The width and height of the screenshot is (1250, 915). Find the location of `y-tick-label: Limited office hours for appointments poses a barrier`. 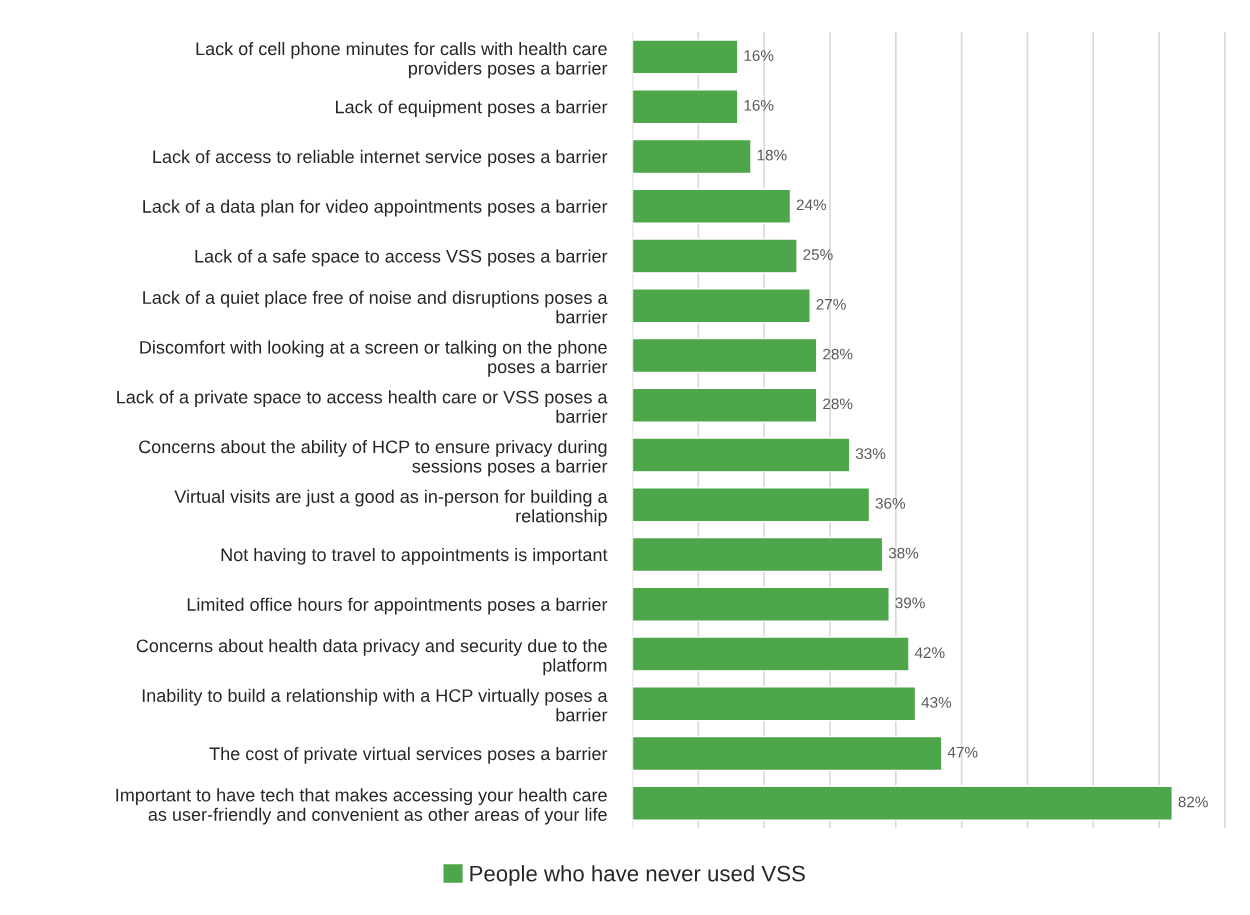

y-tick-label: Limited office hours for appointments poses a barrier is located at coordinates (397, 606).